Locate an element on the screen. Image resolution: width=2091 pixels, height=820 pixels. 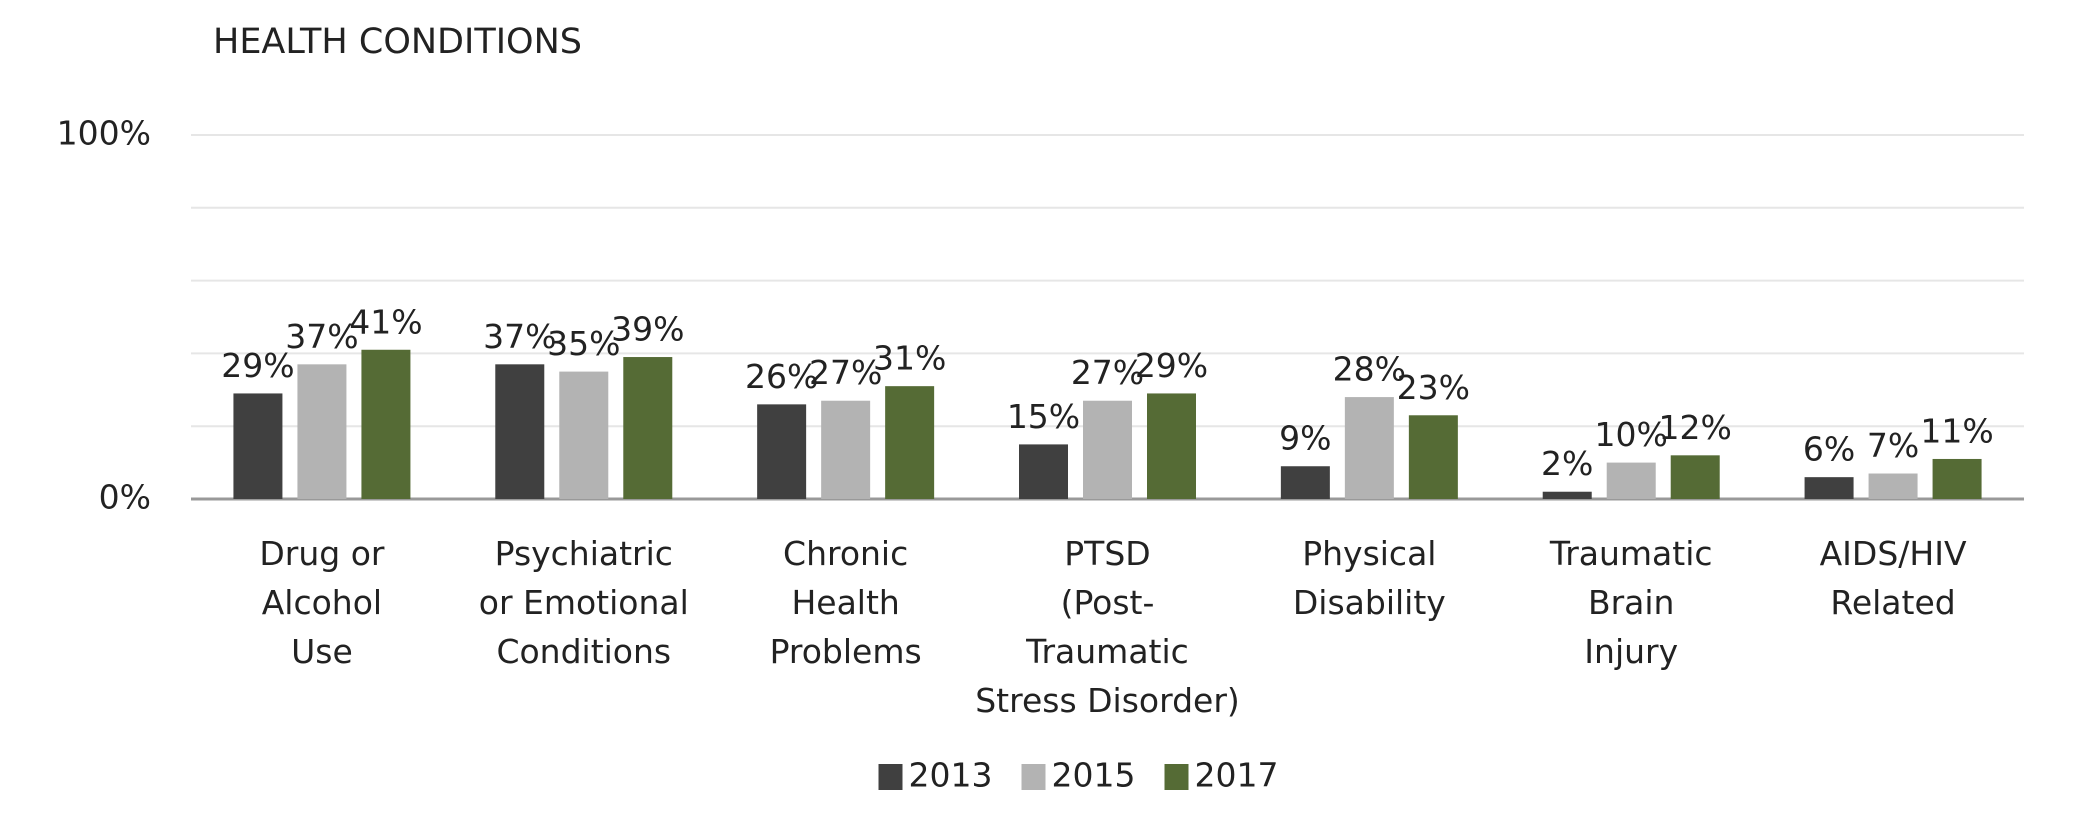
x-tick-label: AIDS/HIV Related is located at coordinates (1893, 578).